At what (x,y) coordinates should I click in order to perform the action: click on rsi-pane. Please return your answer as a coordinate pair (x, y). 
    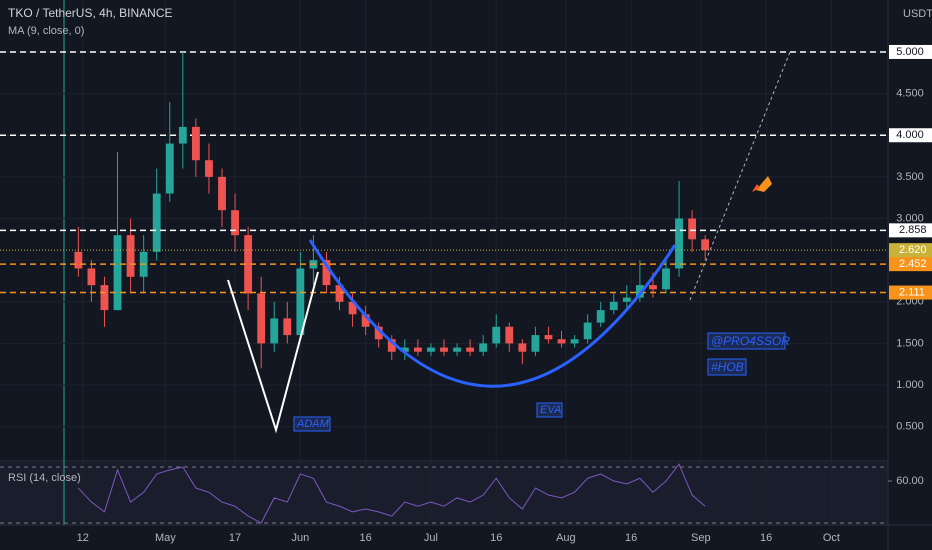
    Looking at the image, I should click on (444, 493).